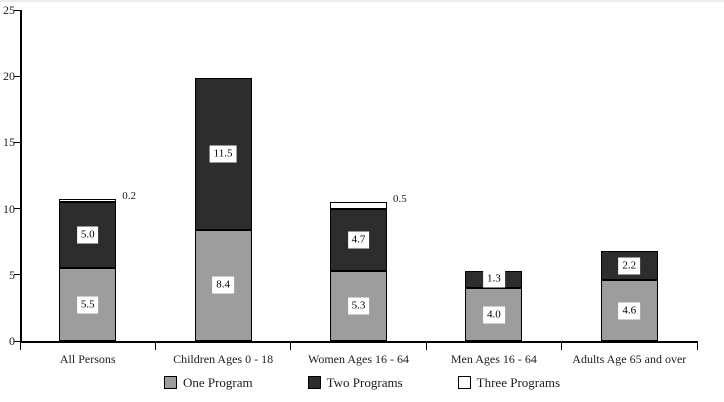  Describe the element at coordinates (629, 311) in the screenshot. I see `bar-value-label: 4.6` at that location.